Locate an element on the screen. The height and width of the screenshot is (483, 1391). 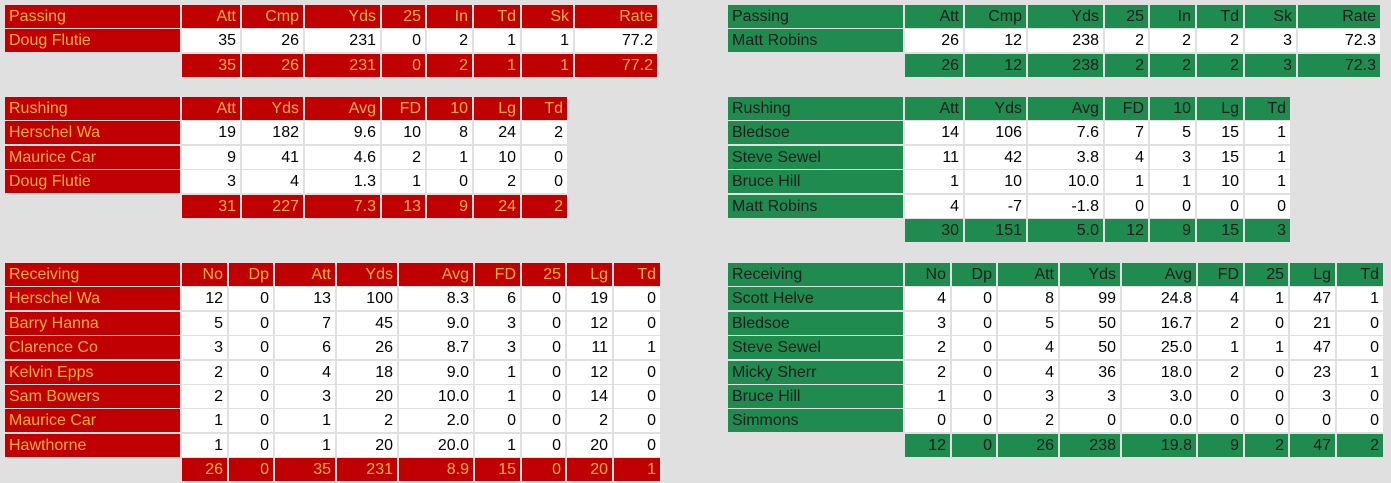
stat-cell: 9 is located at coordinates (211, 157).